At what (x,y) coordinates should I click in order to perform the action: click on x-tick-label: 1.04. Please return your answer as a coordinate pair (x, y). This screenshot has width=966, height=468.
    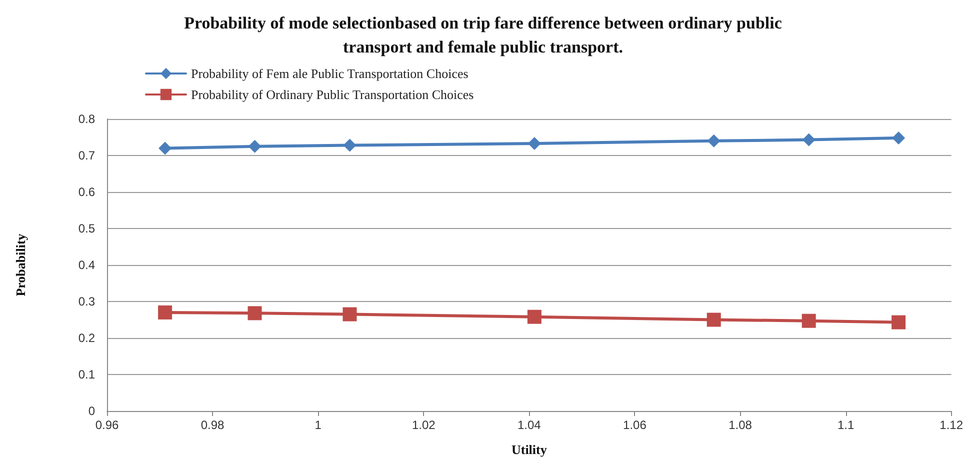
    Looking at the image, I should click on (529, 425).